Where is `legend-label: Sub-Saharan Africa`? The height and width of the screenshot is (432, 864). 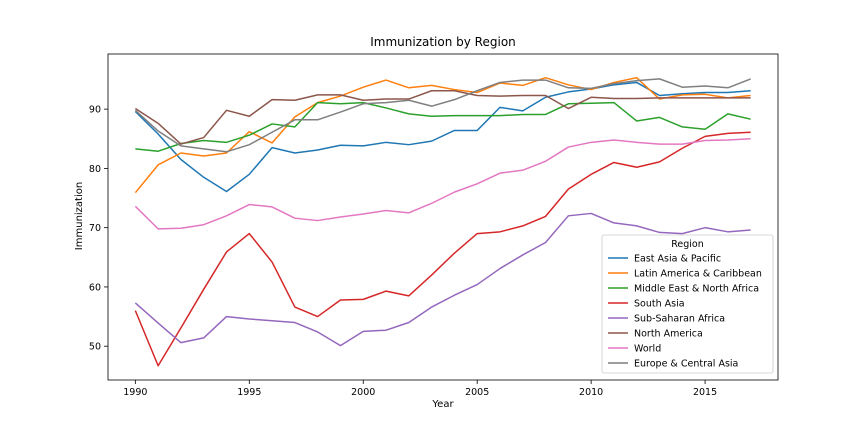
legend-label: Sub-Saharan Africa is located at coordinates (679, 319).